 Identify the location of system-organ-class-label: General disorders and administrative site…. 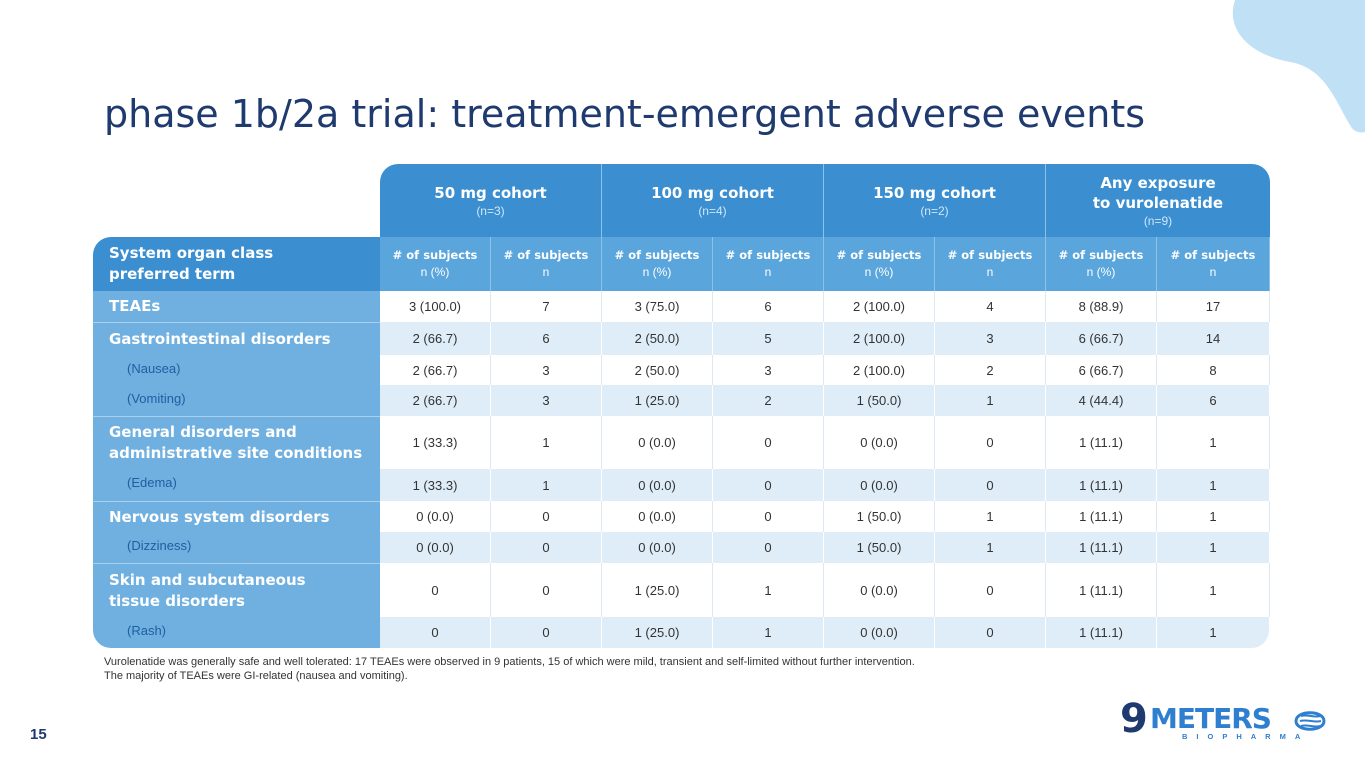
(236, 442).